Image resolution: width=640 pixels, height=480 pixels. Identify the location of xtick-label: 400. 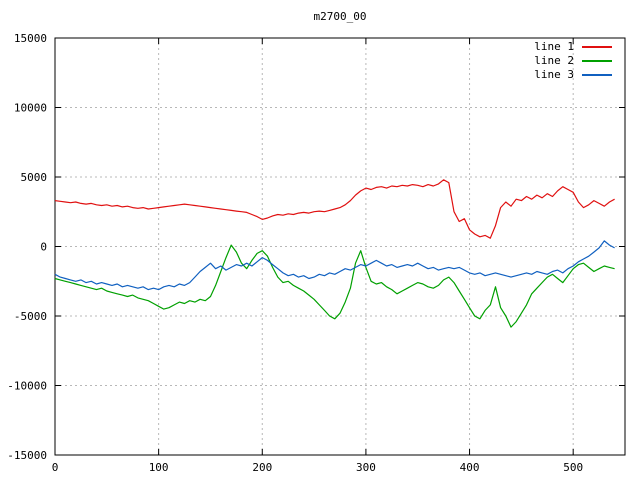
(470, 467).